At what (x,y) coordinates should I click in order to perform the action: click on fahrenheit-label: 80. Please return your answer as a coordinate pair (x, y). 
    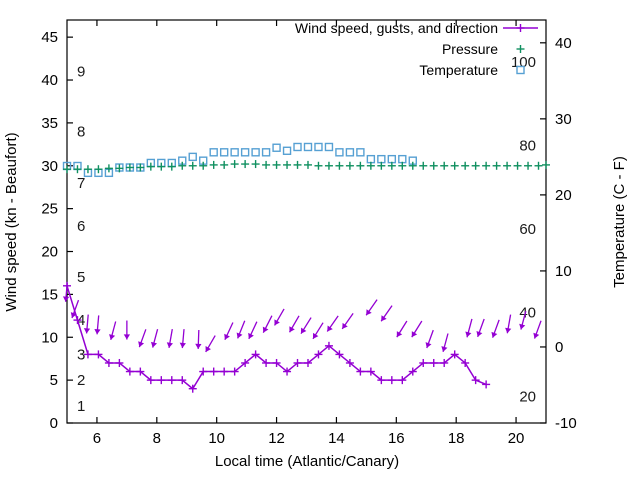
    Looking at the image, I should click on (527, 145).